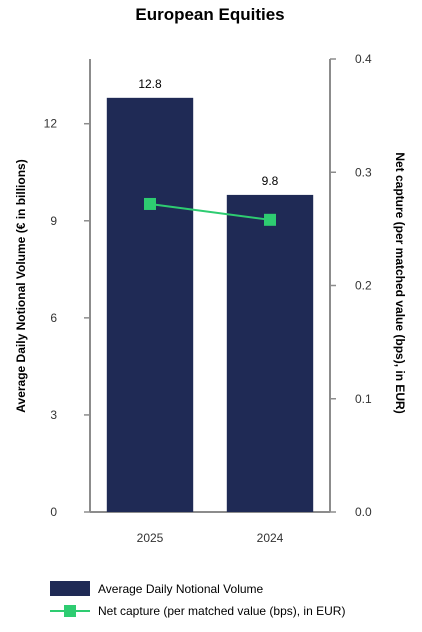 This screenshot has height=632, width=422. I want to click on y2-tick-label: 0.4, so click(363, 59).